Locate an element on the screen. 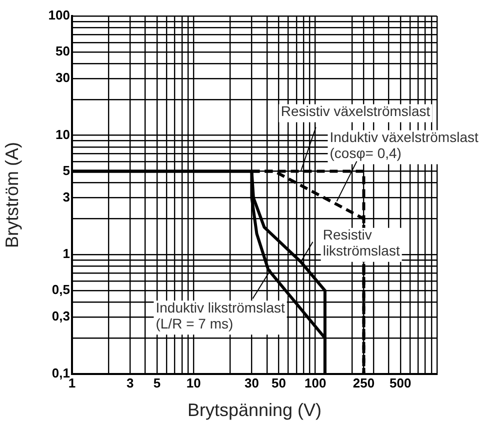 The width and height of the screenshot is (485, 424). y-tick-label: 1 is located at coordinates (66, 254).